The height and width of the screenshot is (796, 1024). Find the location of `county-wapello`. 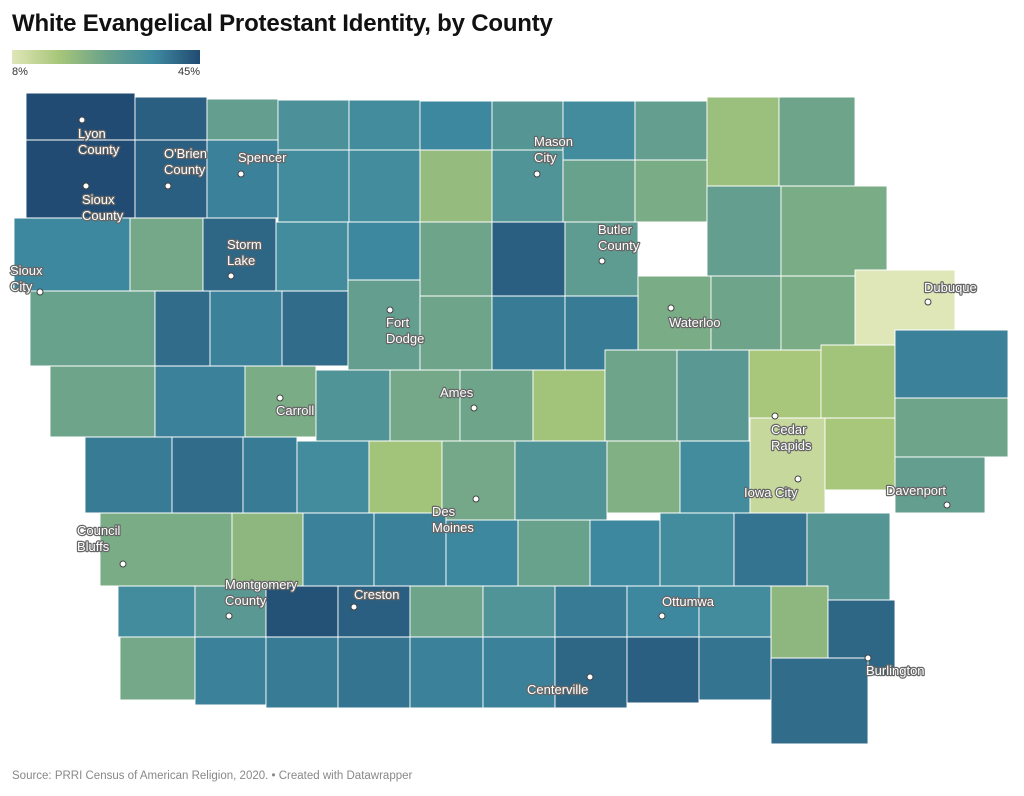

county-wapello is located at coordinates (735, 611).